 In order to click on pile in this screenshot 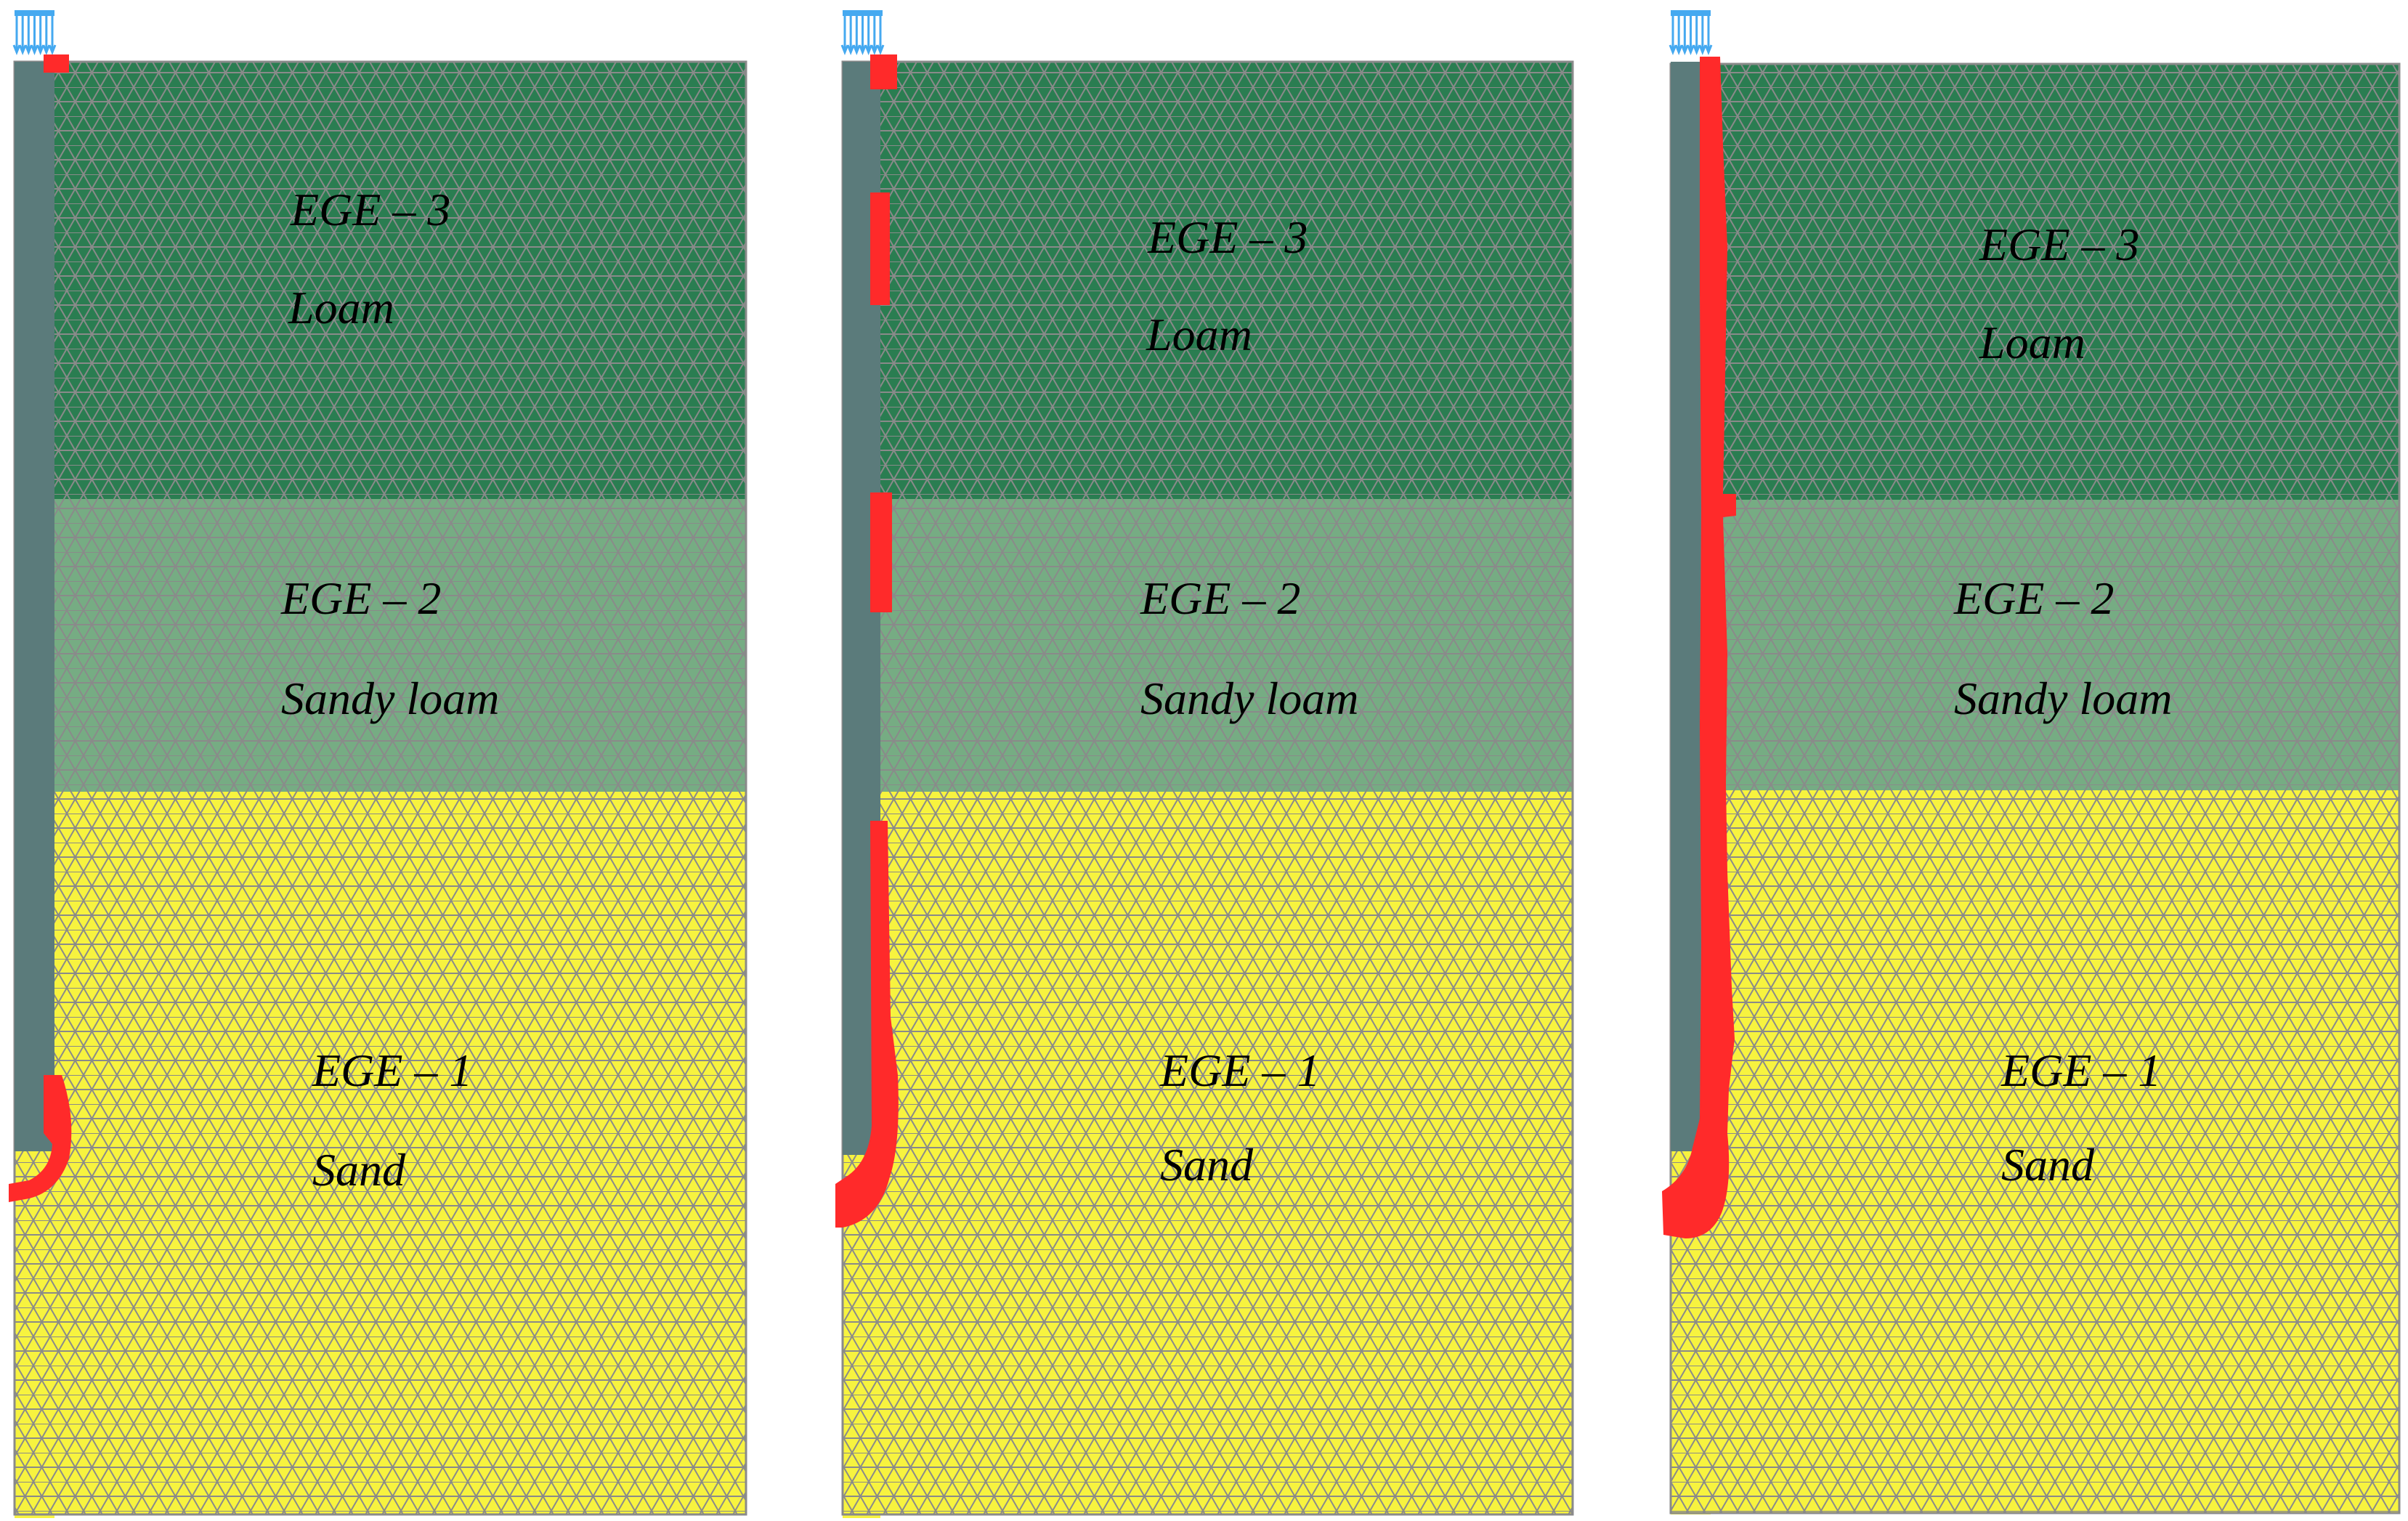, I will do `click(34, 606)`.